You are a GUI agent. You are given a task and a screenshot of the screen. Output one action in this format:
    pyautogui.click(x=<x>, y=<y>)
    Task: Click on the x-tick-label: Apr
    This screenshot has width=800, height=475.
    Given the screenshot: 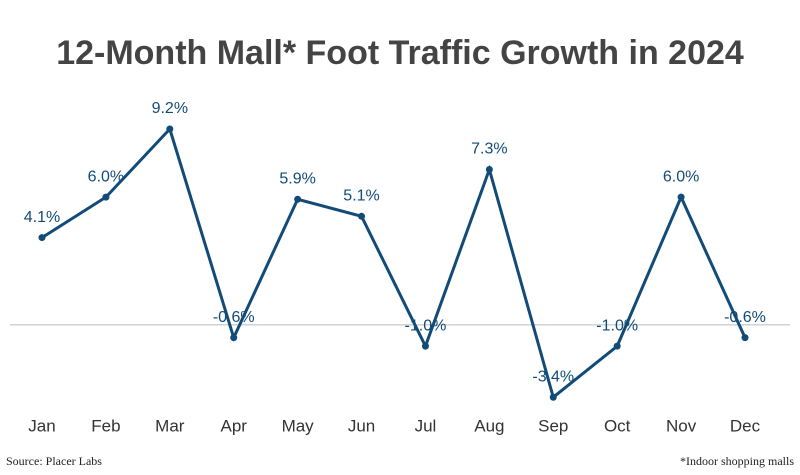 What is the action you would take?
    pyautogui.click(x=233, y=425)
    